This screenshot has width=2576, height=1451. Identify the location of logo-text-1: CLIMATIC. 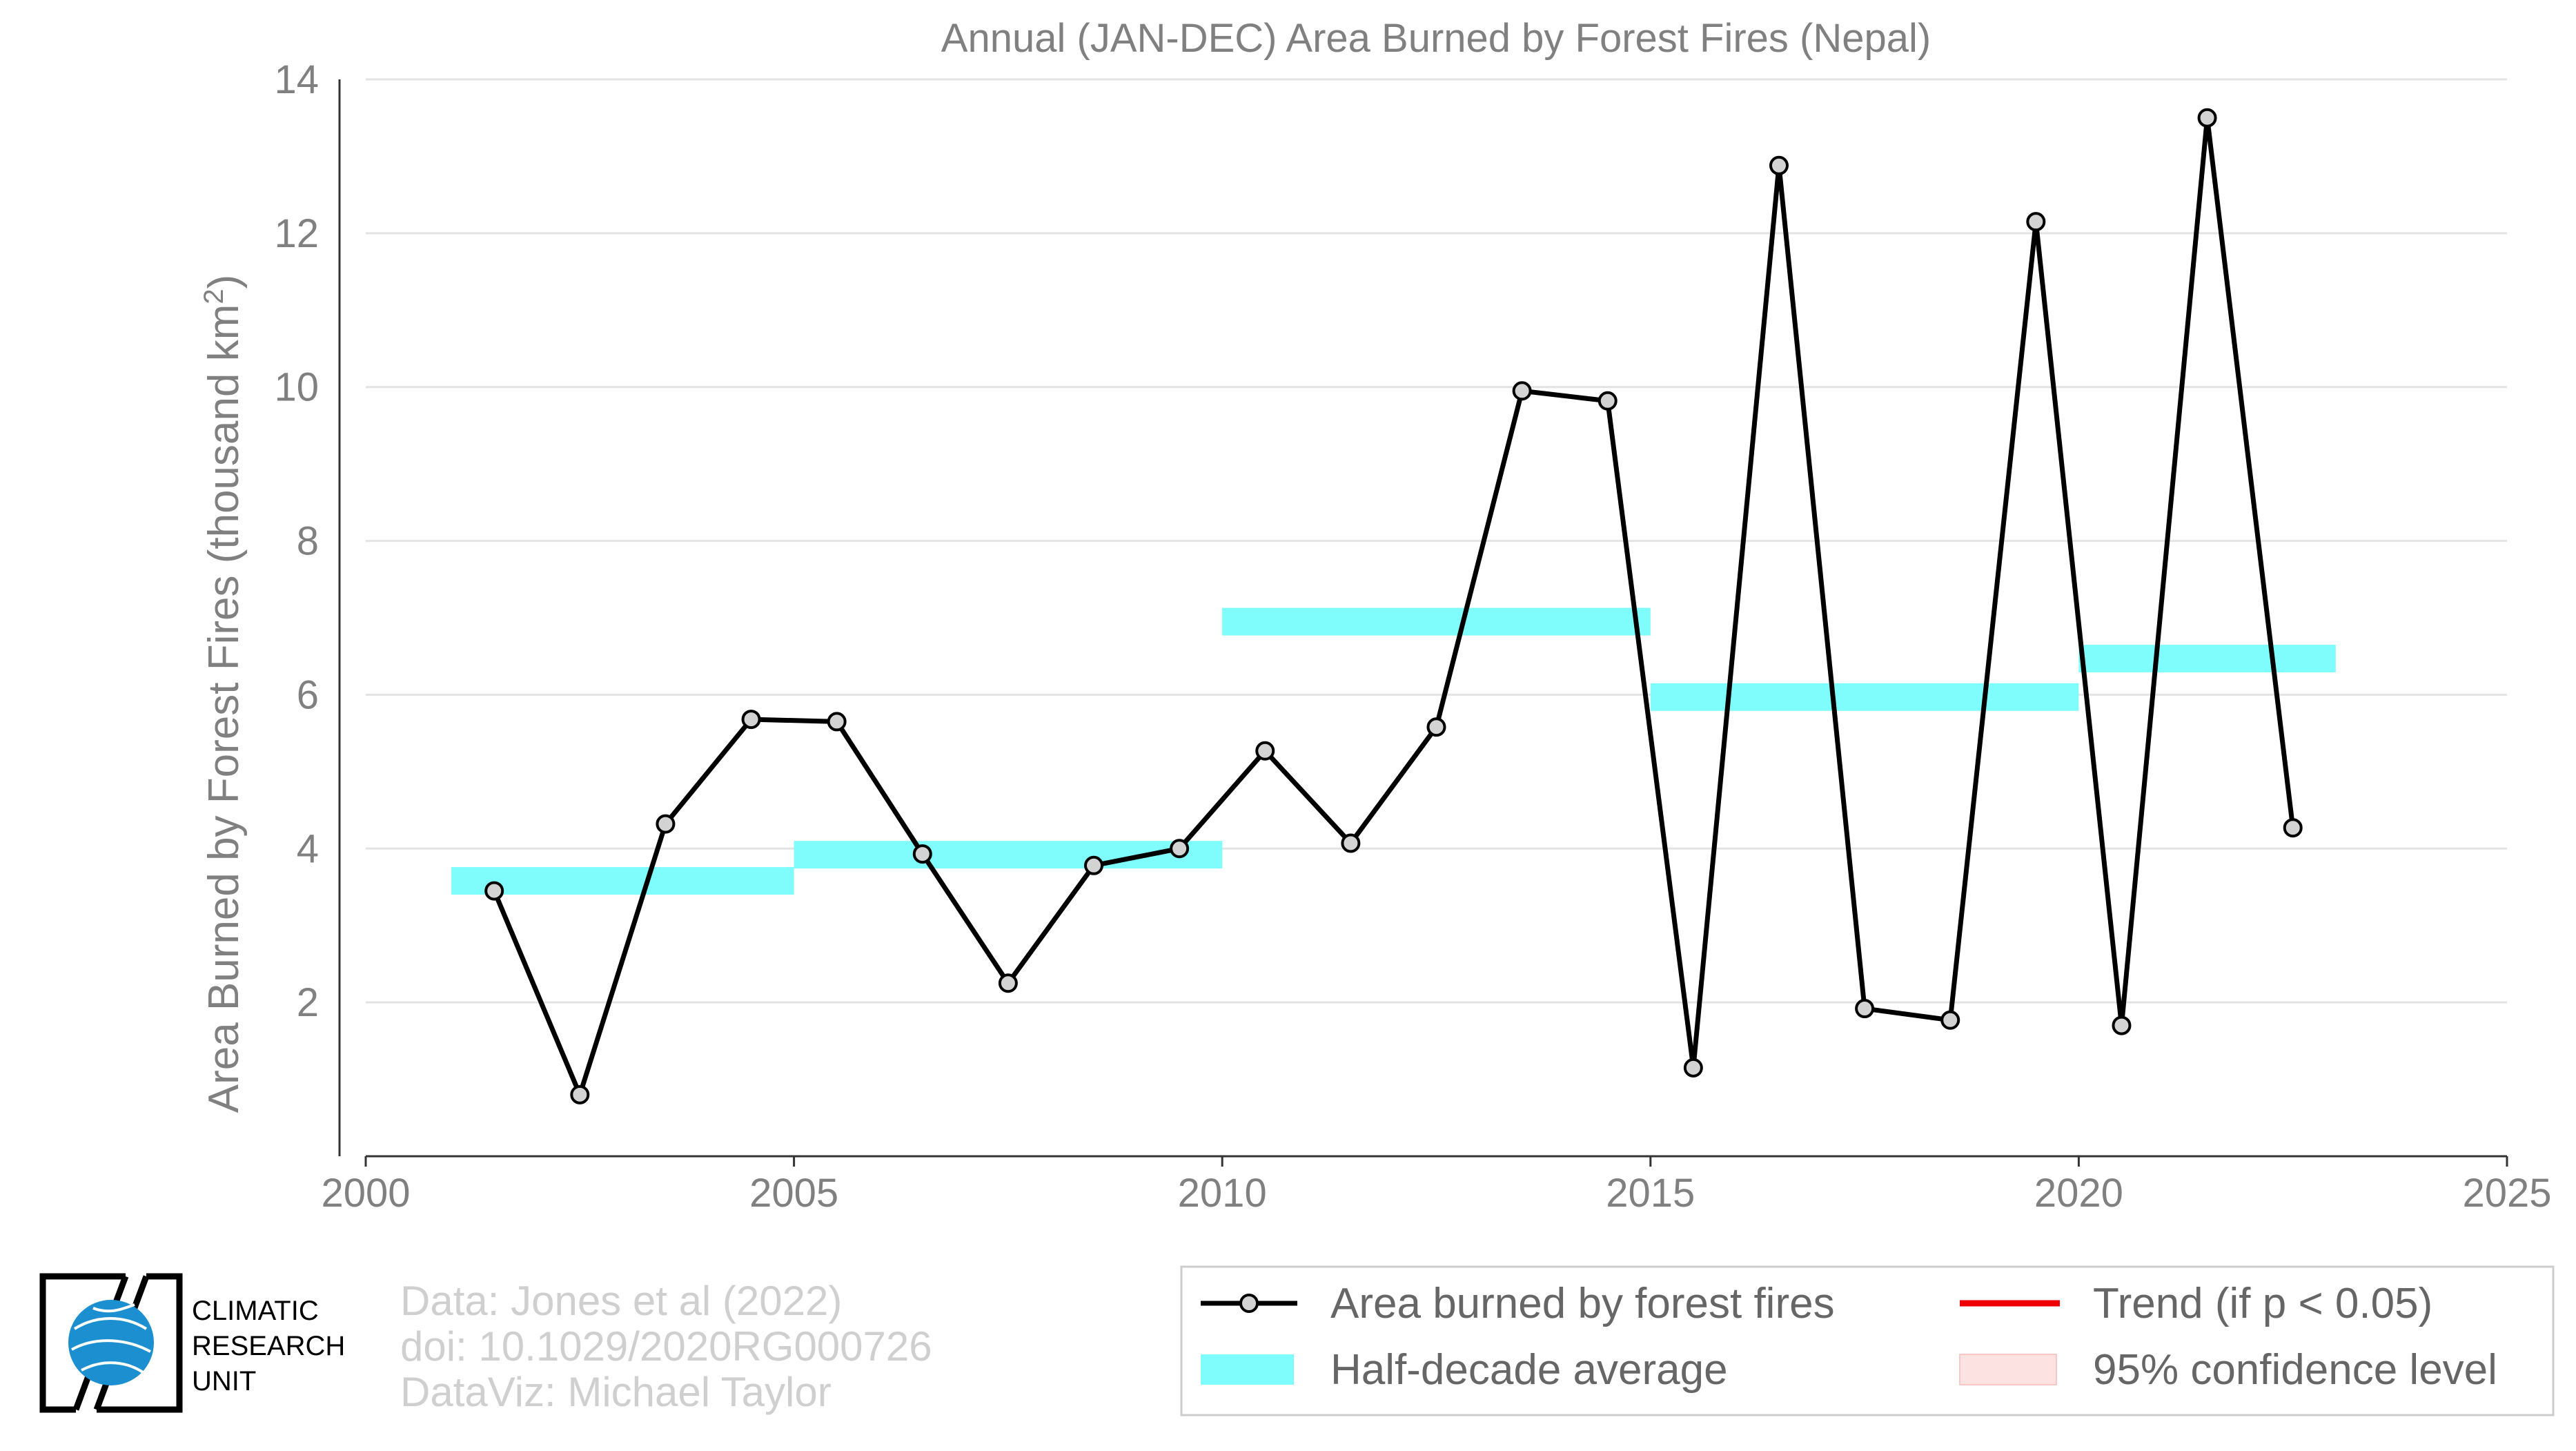
(255, 1311).